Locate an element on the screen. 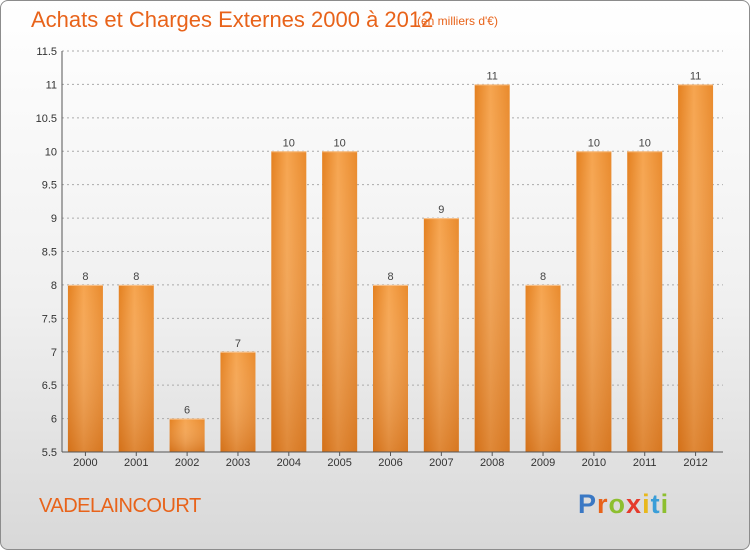 The image size is (750, 550). x-tick-label: 2006 is located at coordinates (390, 463).